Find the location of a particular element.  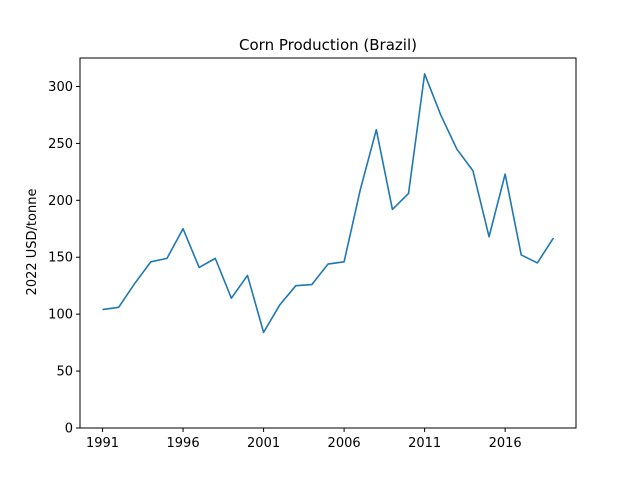

y-tick-label: 250 is located at coordinates (60, 144).